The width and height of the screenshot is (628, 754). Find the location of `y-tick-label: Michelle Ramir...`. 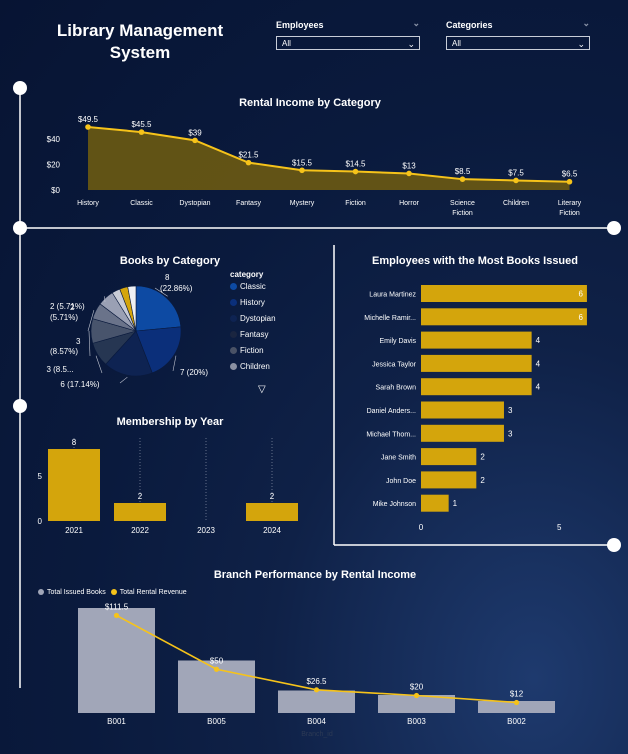

y-tick-label: Michelle Ramir... is located at coordinates (390, 318).